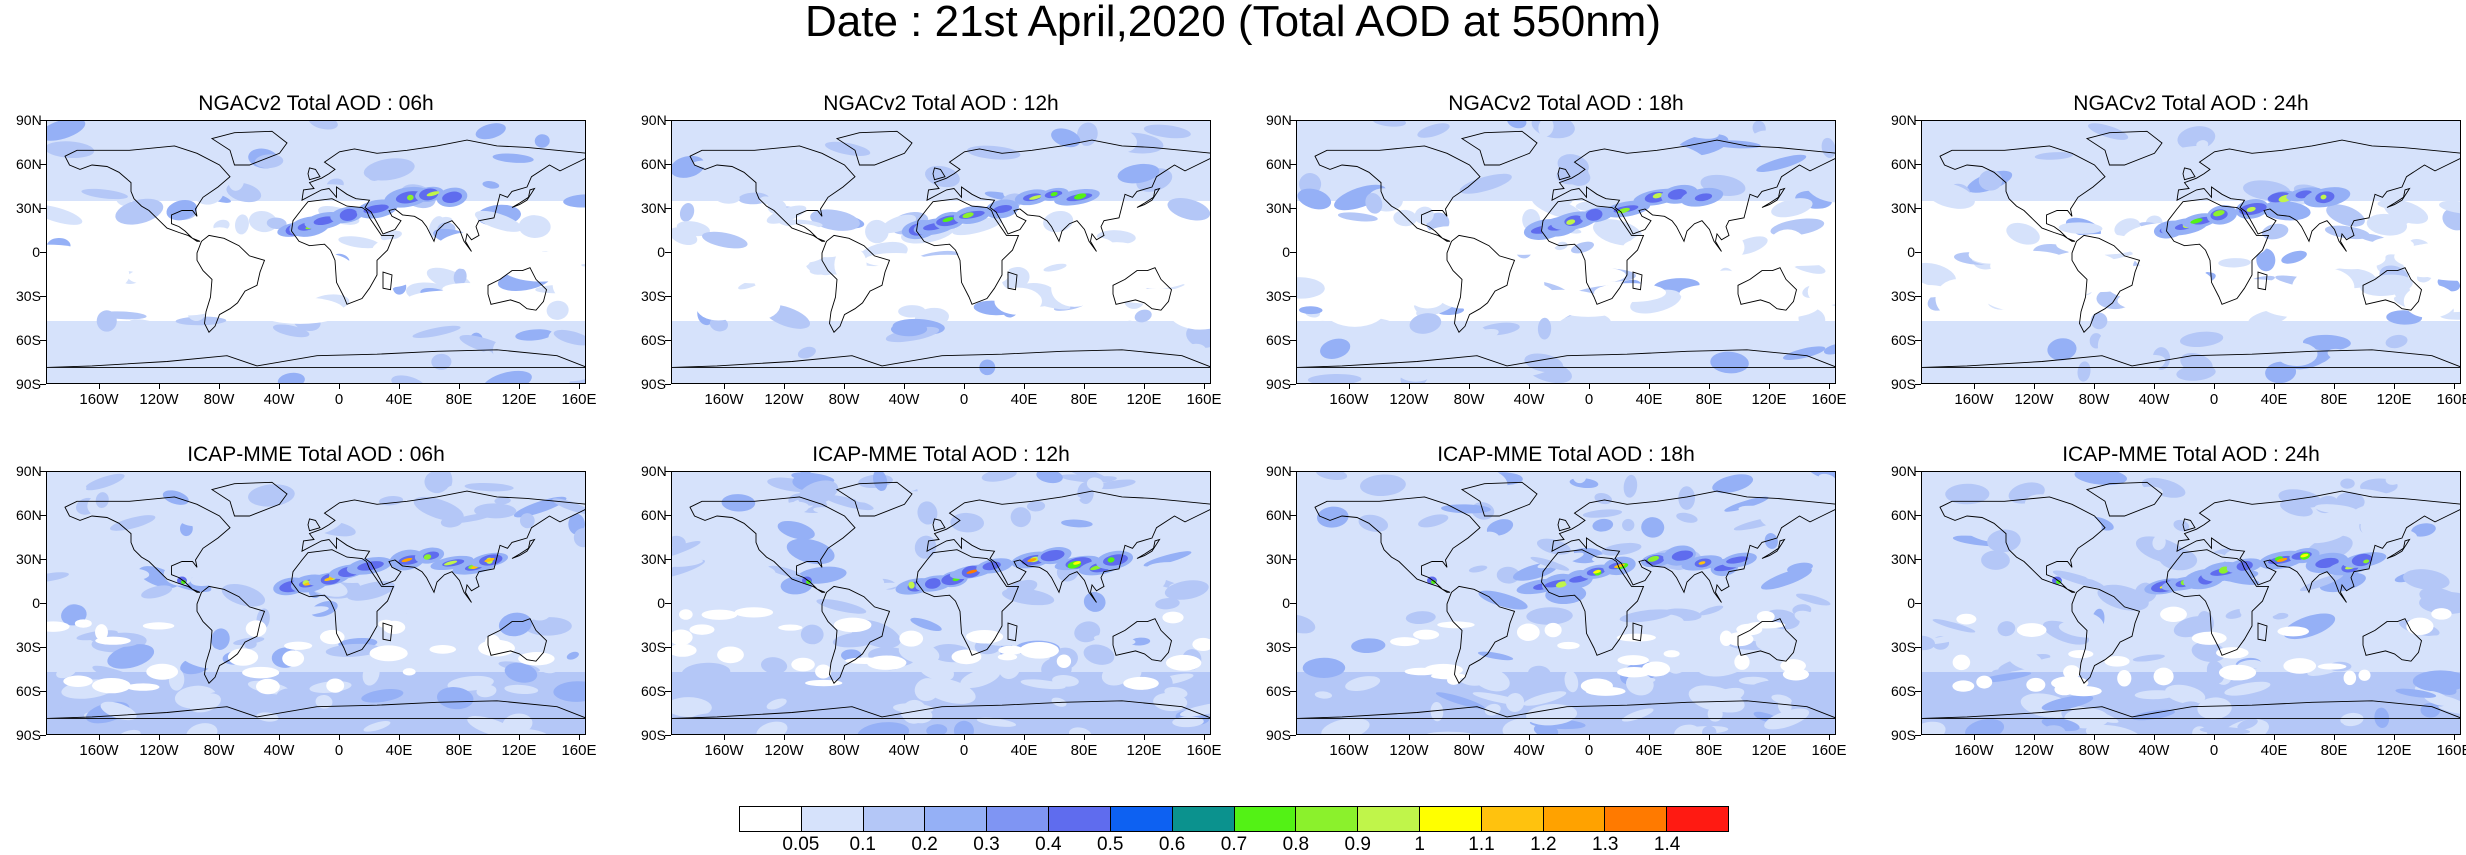 This screenshot has width=2466, height=855. Describe the element at coordinates (924, 844) in the screenshot. I see `colorbar-label: 0.2` at that location.